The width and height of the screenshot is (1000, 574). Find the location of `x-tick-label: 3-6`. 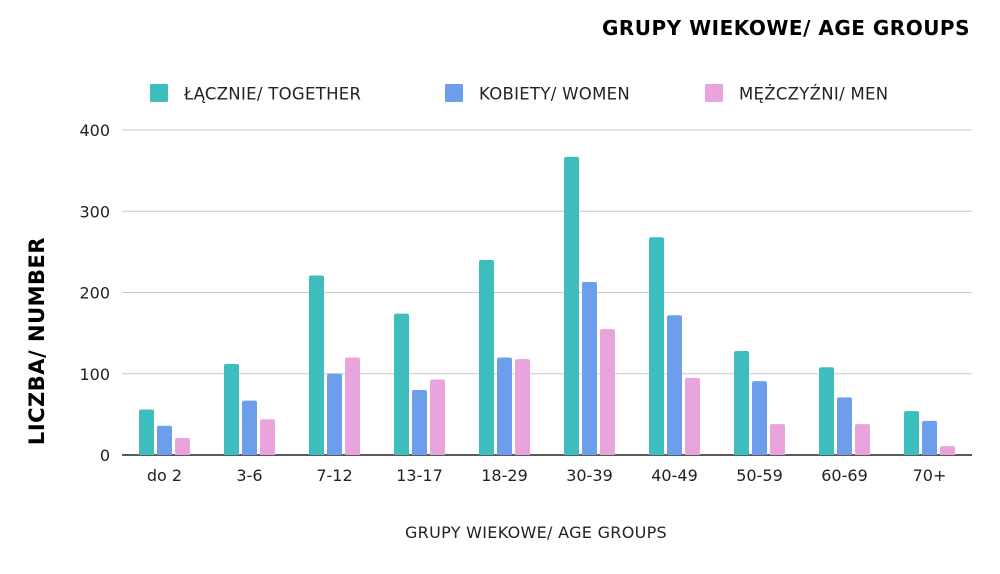

x-tick-label: 3-6 is located at coordinates (249, 475).